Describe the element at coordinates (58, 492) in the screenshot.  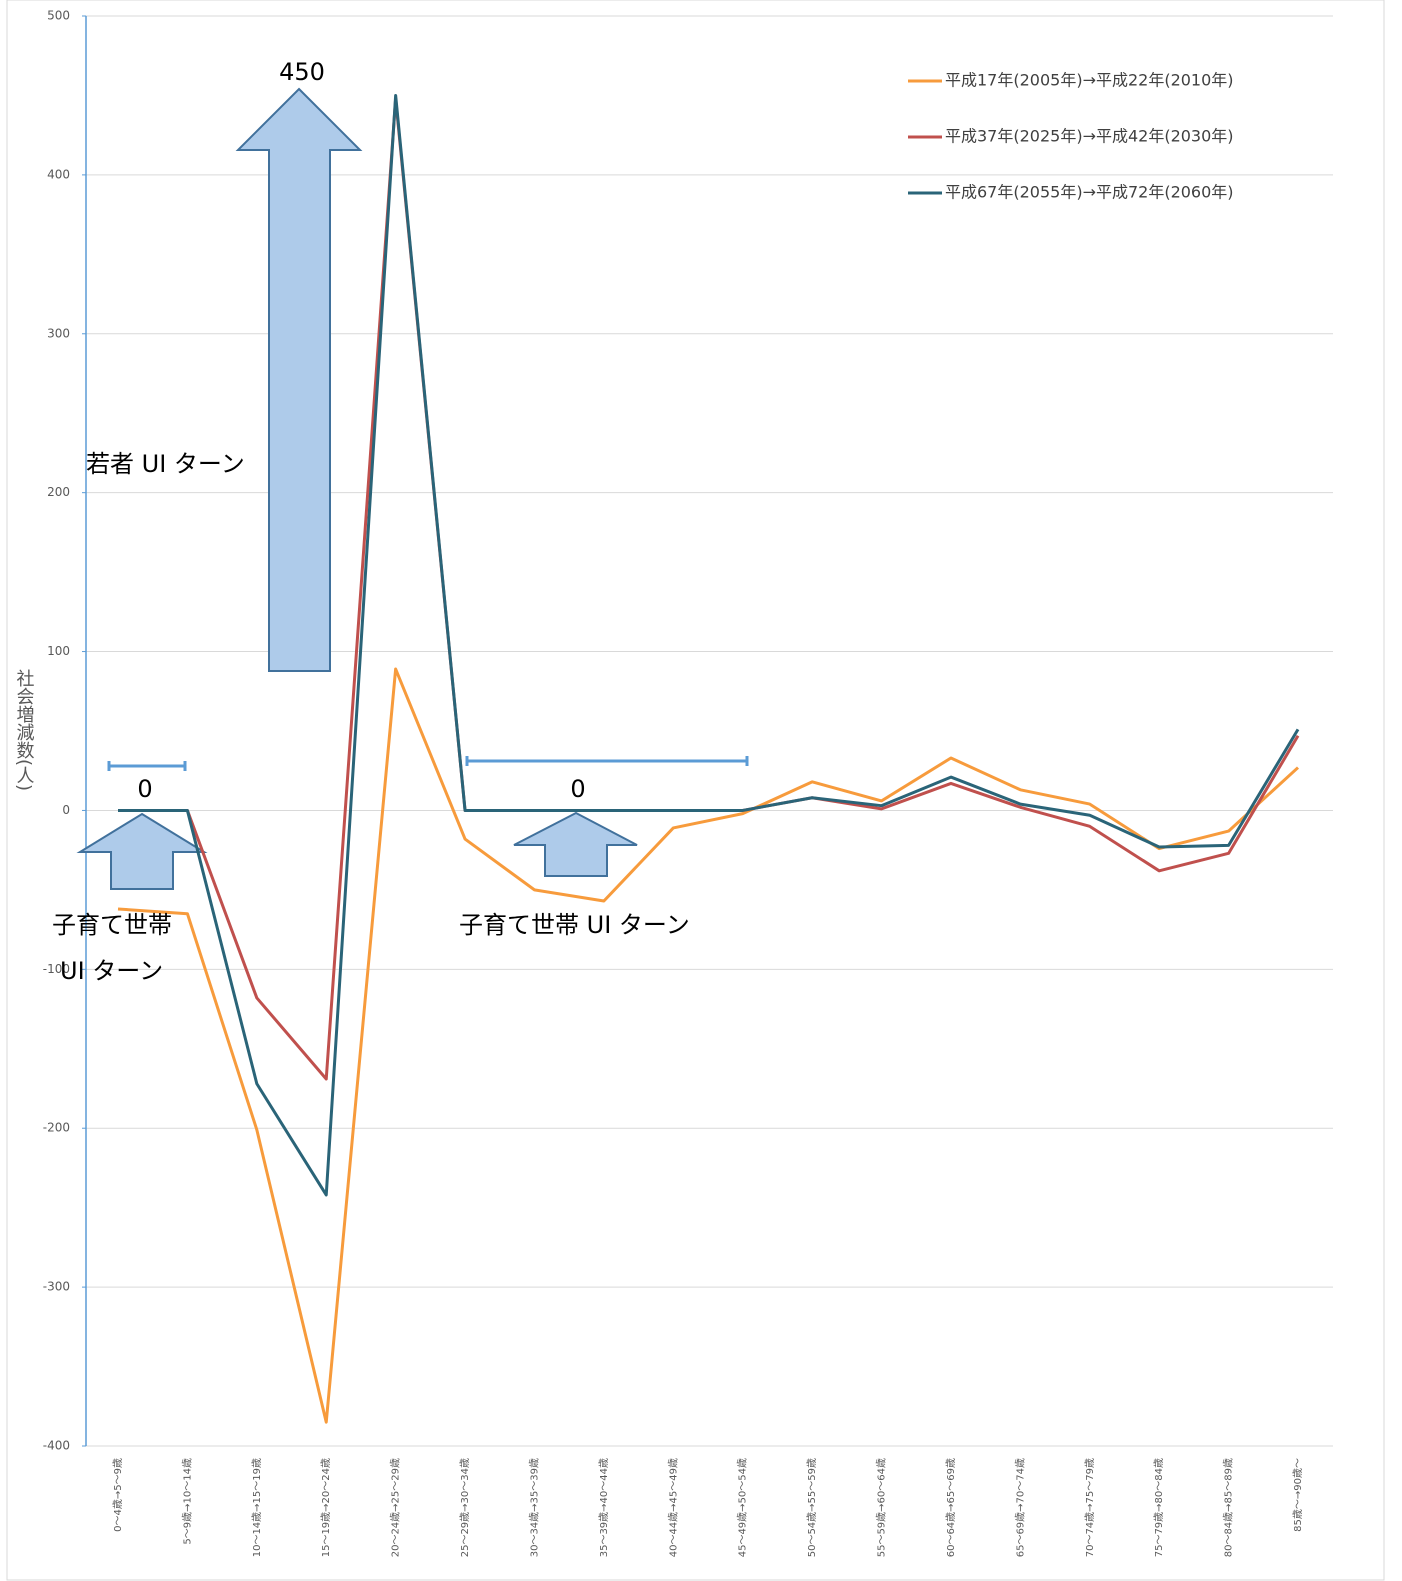
I see `y-tick-label: 200` at that location.